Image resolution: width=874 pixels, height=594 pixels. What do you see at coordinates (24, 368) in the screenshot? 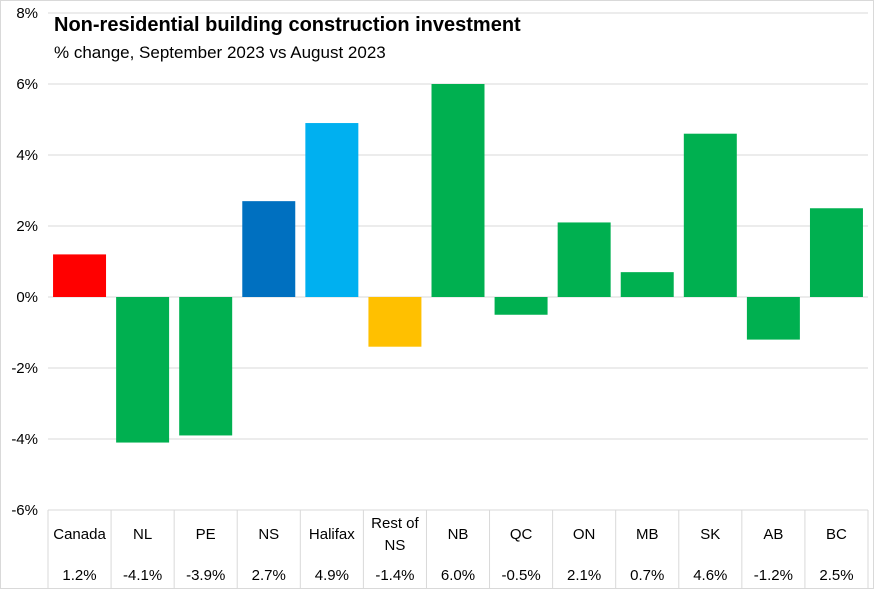
I see `y-tick-label: -2%` at bounding box center [24, 368].